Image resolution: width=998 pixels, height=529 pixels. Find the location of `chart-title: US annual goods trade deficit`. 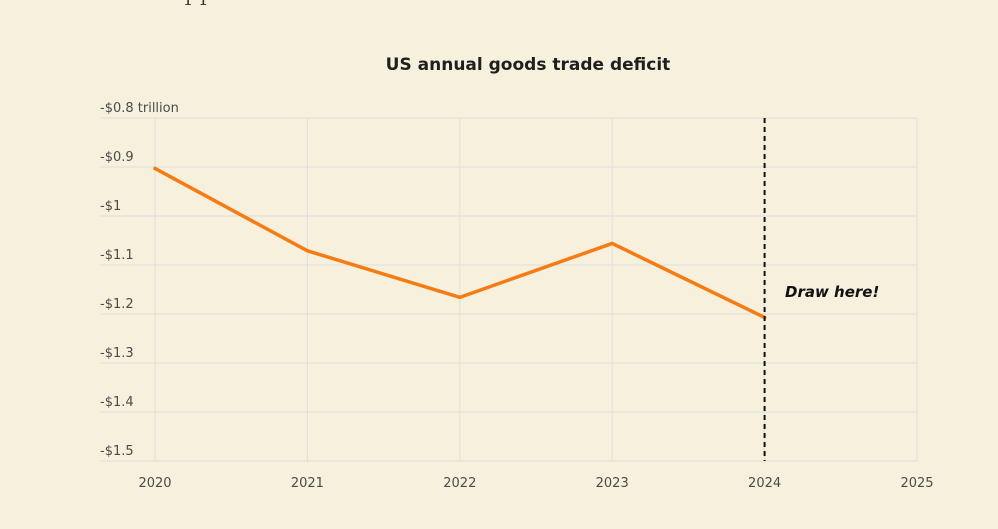

chart-title: US annual goods trade deficit is located at coordinates (528, 65).